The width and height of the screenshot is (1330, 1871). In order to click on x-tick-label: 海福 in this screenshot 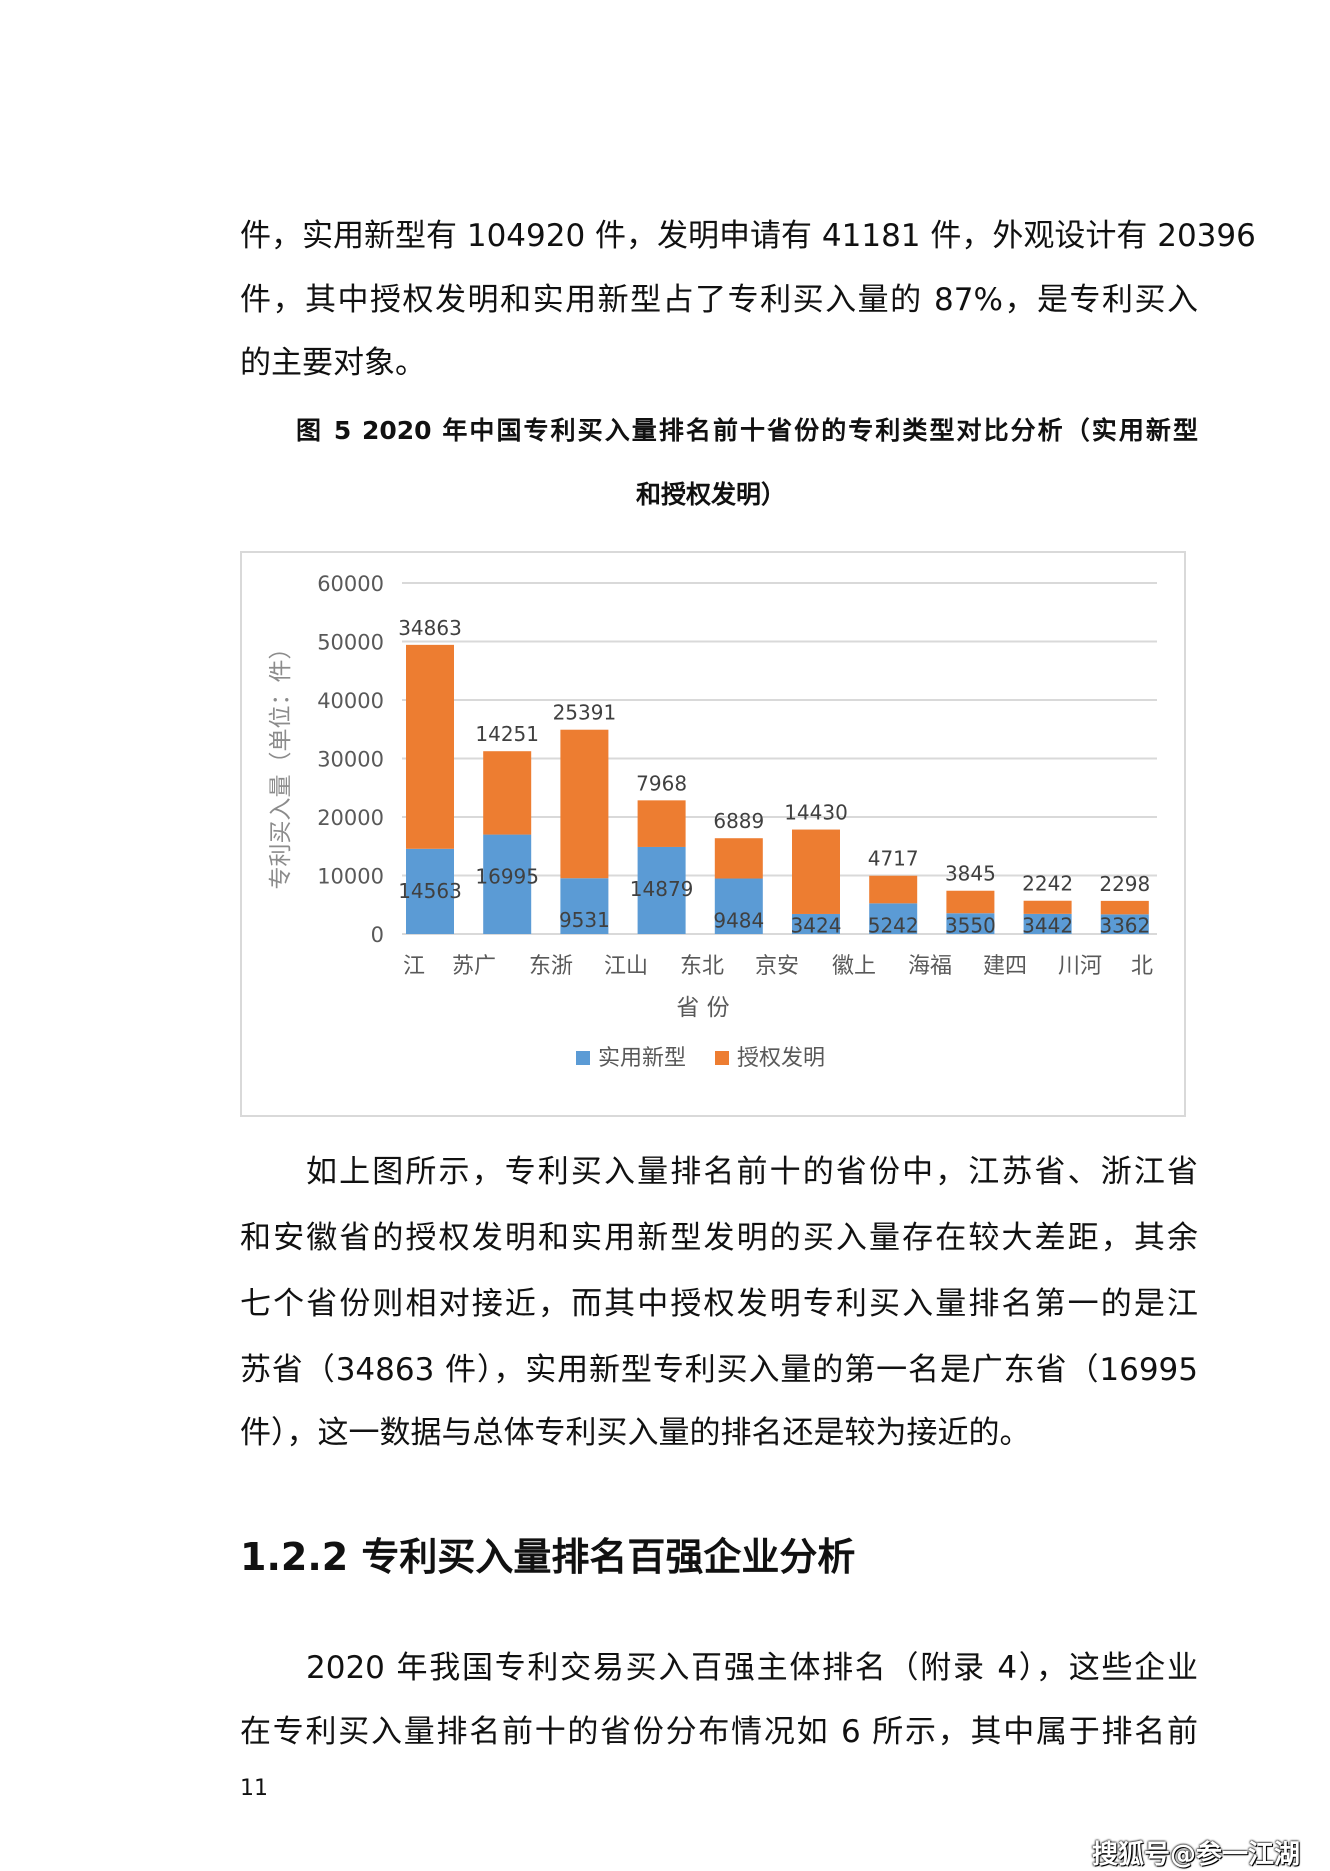, I will do `click(930, 966)`.